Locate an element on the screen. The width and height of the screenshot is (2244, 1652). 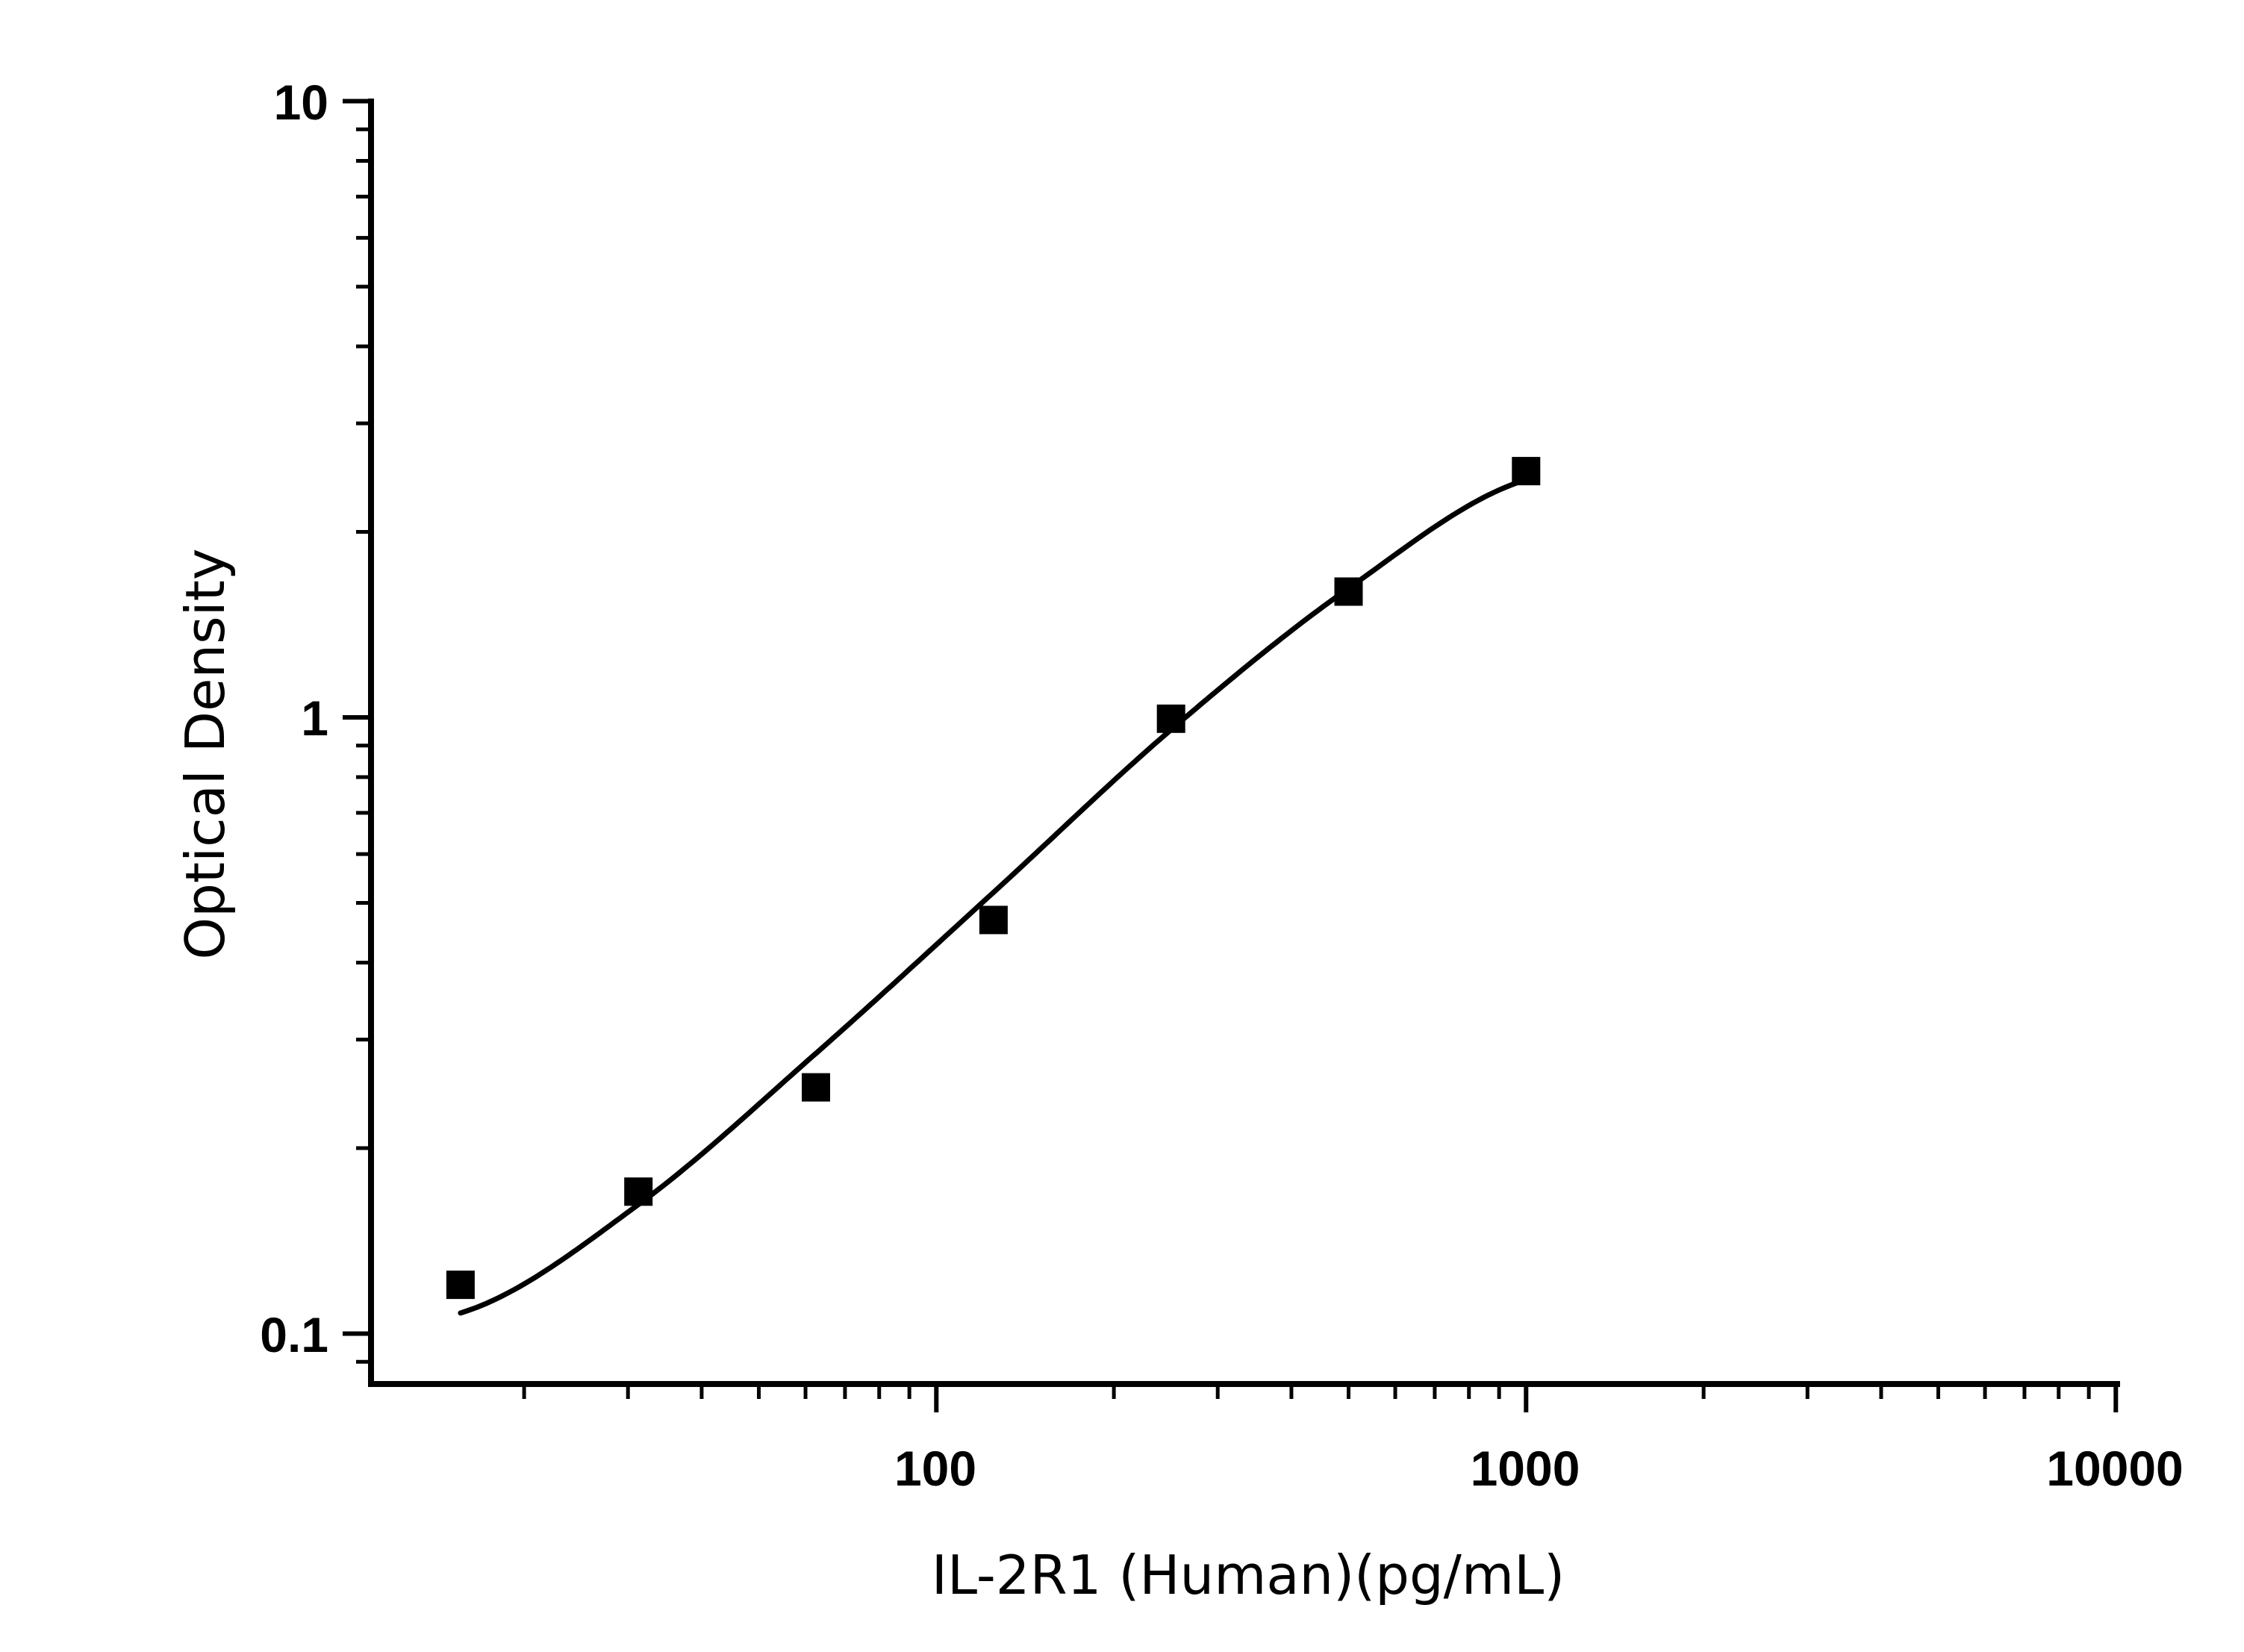
x-tick-label-100: 100 is located at coordinates (935, 1468).